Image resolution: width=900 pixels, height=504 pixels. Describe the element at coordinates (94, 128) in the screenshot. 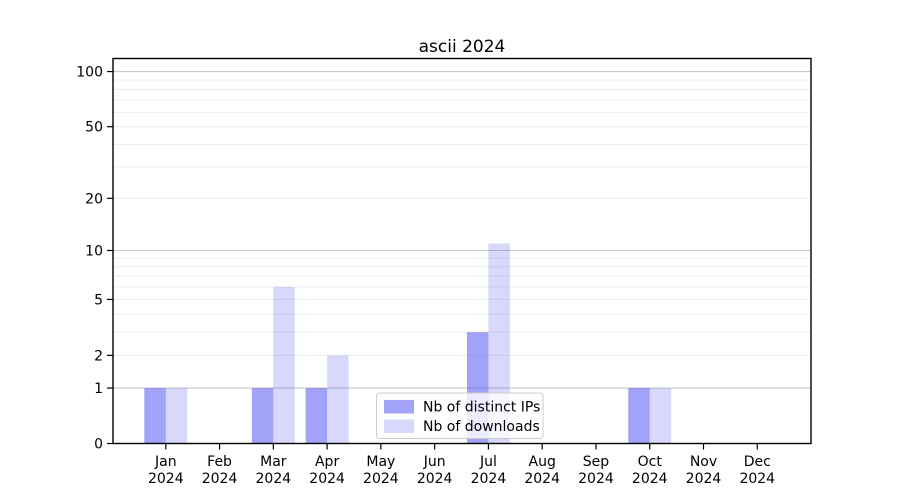

I see `y-tick-label: 50` at that location.